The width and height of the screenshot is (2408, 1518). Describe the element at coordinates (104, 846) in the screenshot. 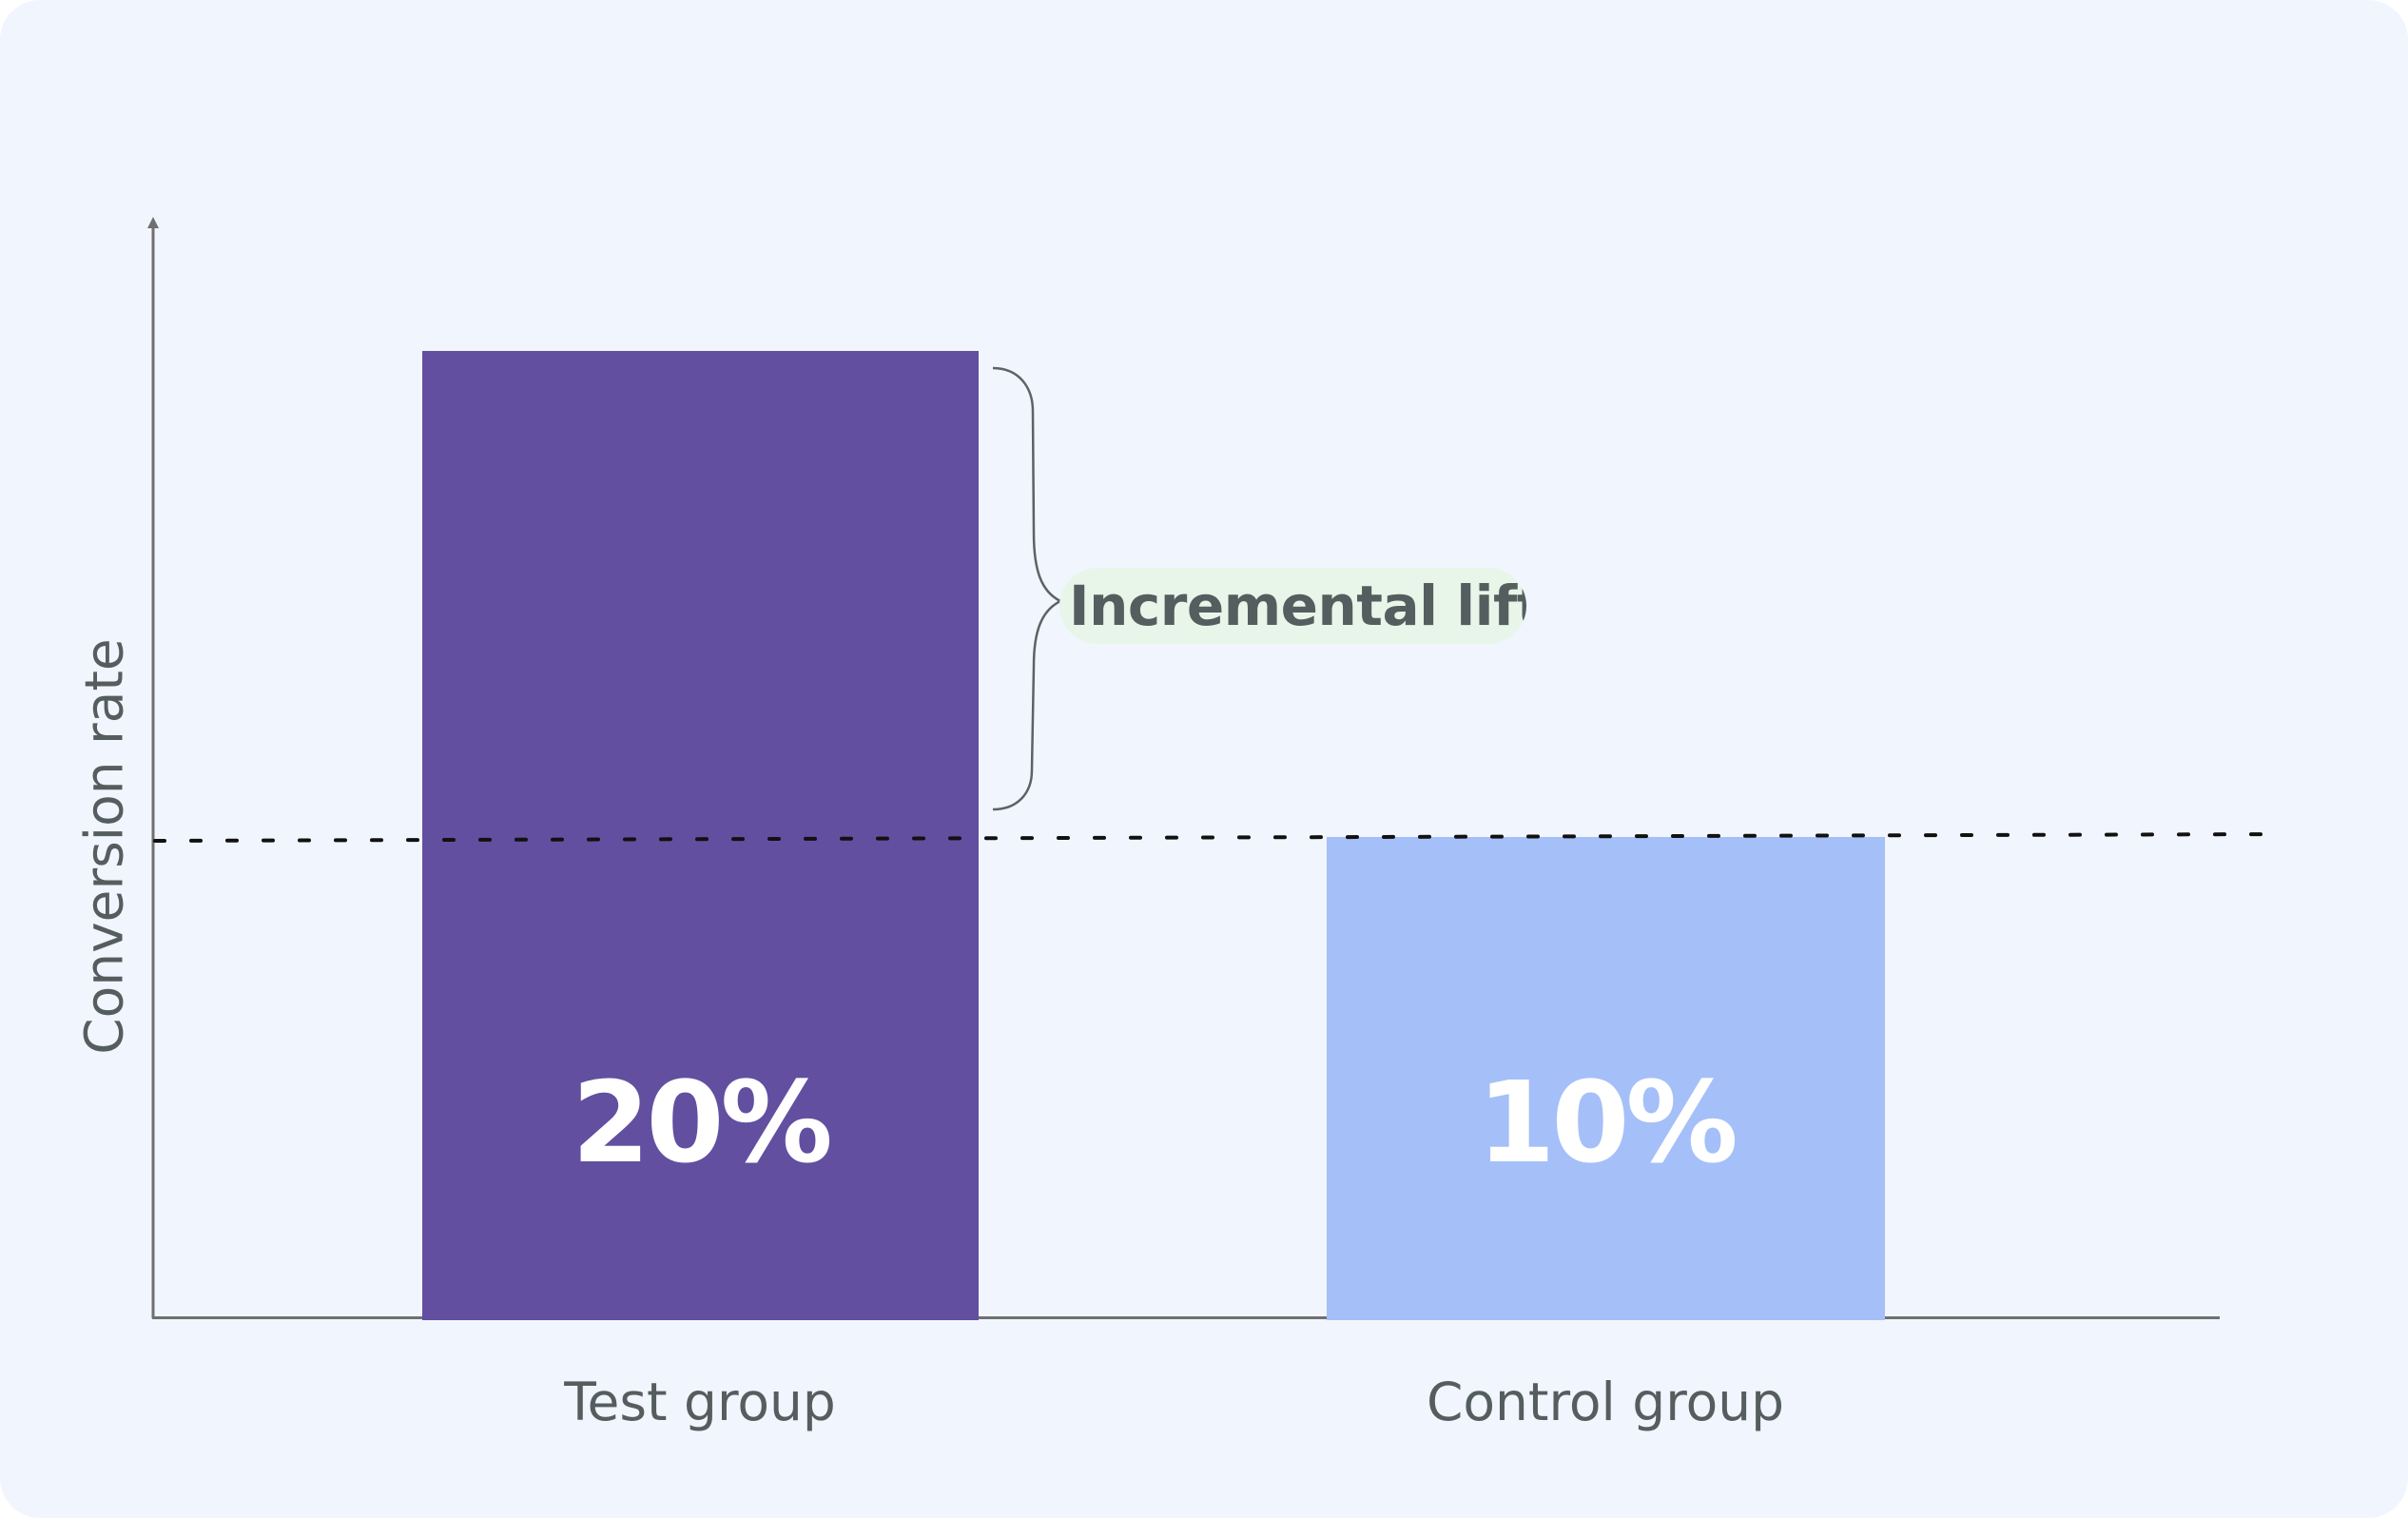

I see `y-axis-label: Conversion rate` at that location.